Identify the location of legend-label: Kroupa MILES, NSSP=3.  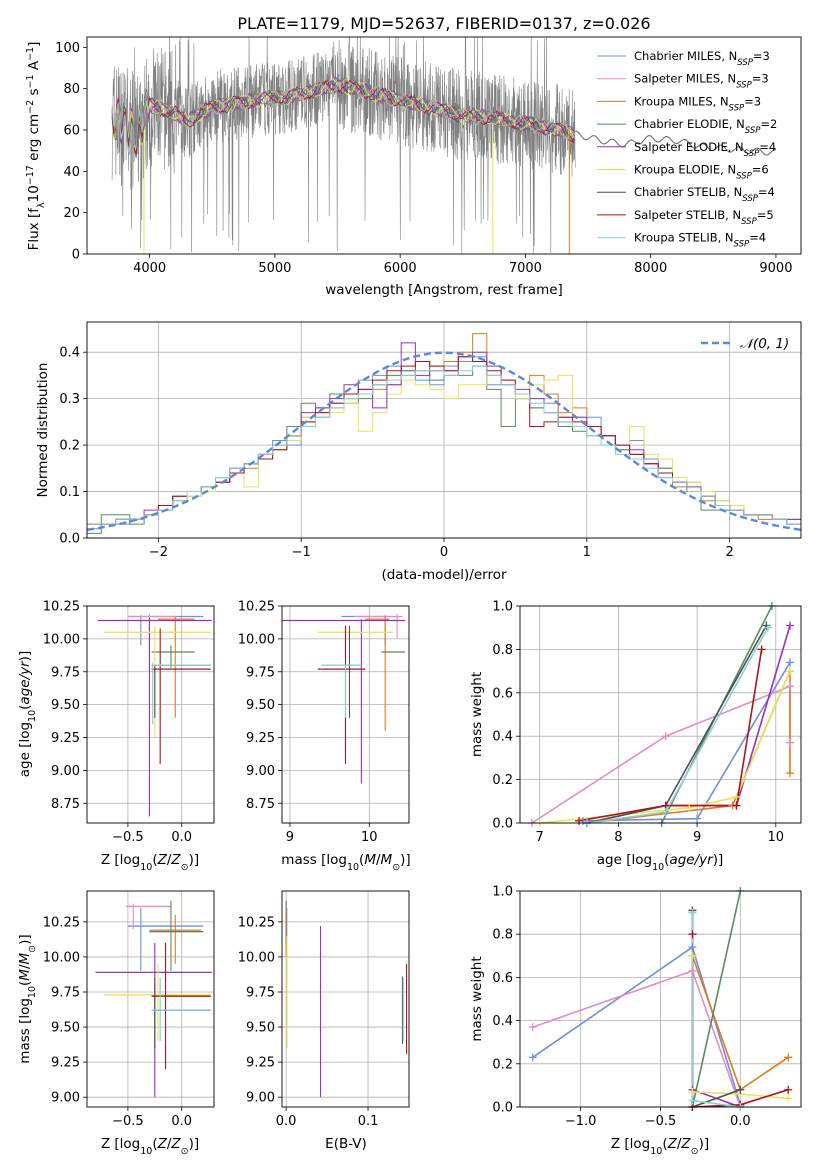
(697, 103).